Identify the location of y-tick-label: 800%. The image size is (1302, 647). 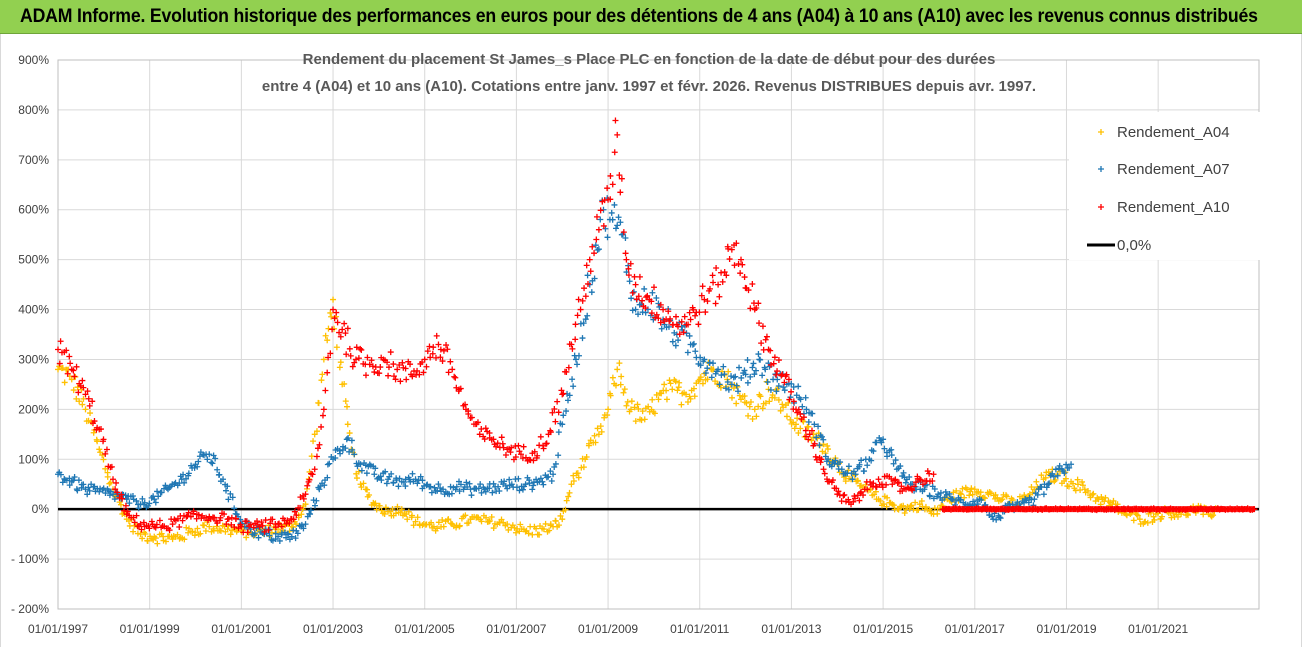
(33, 110).